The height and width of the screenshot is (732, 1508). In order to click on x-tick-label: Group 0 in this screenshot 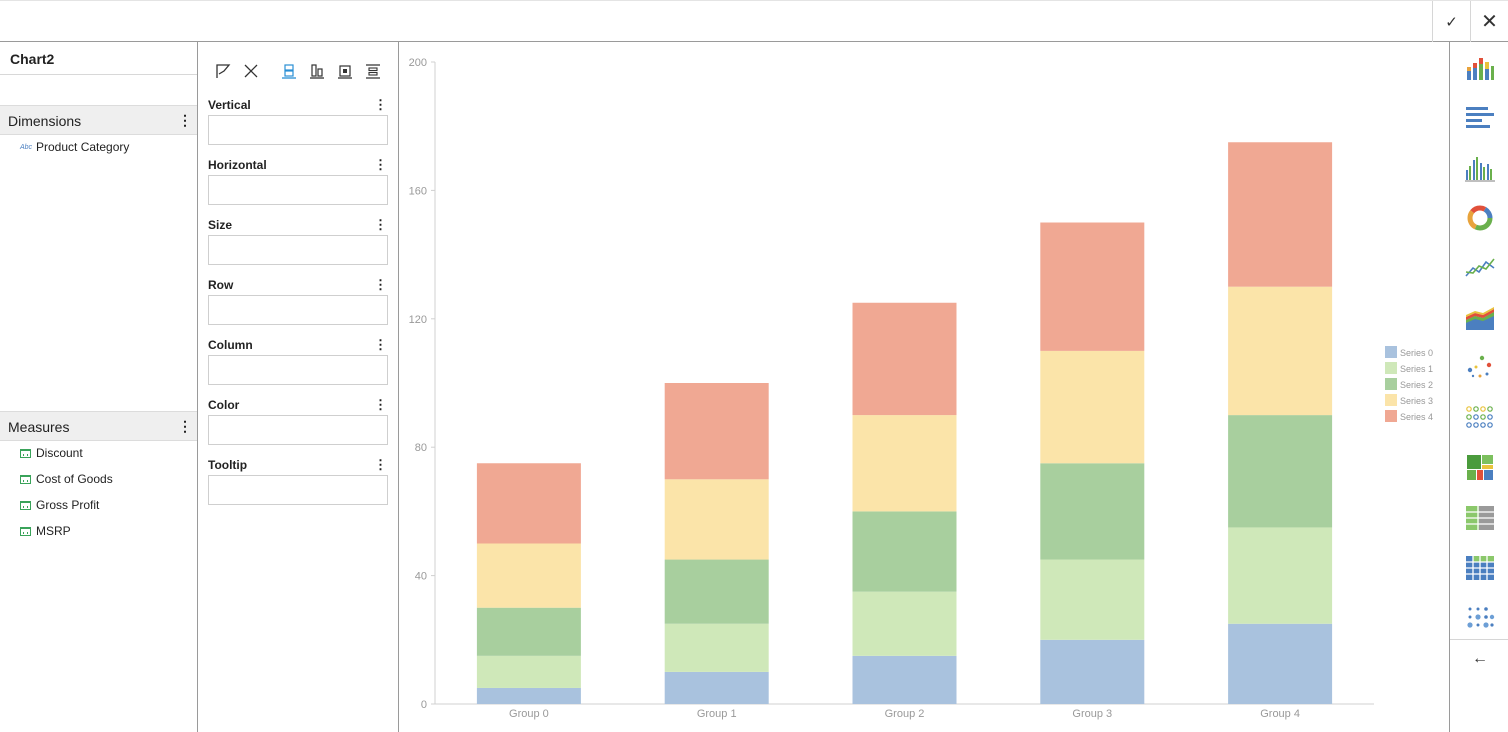, I will do `click(529, 714)`.